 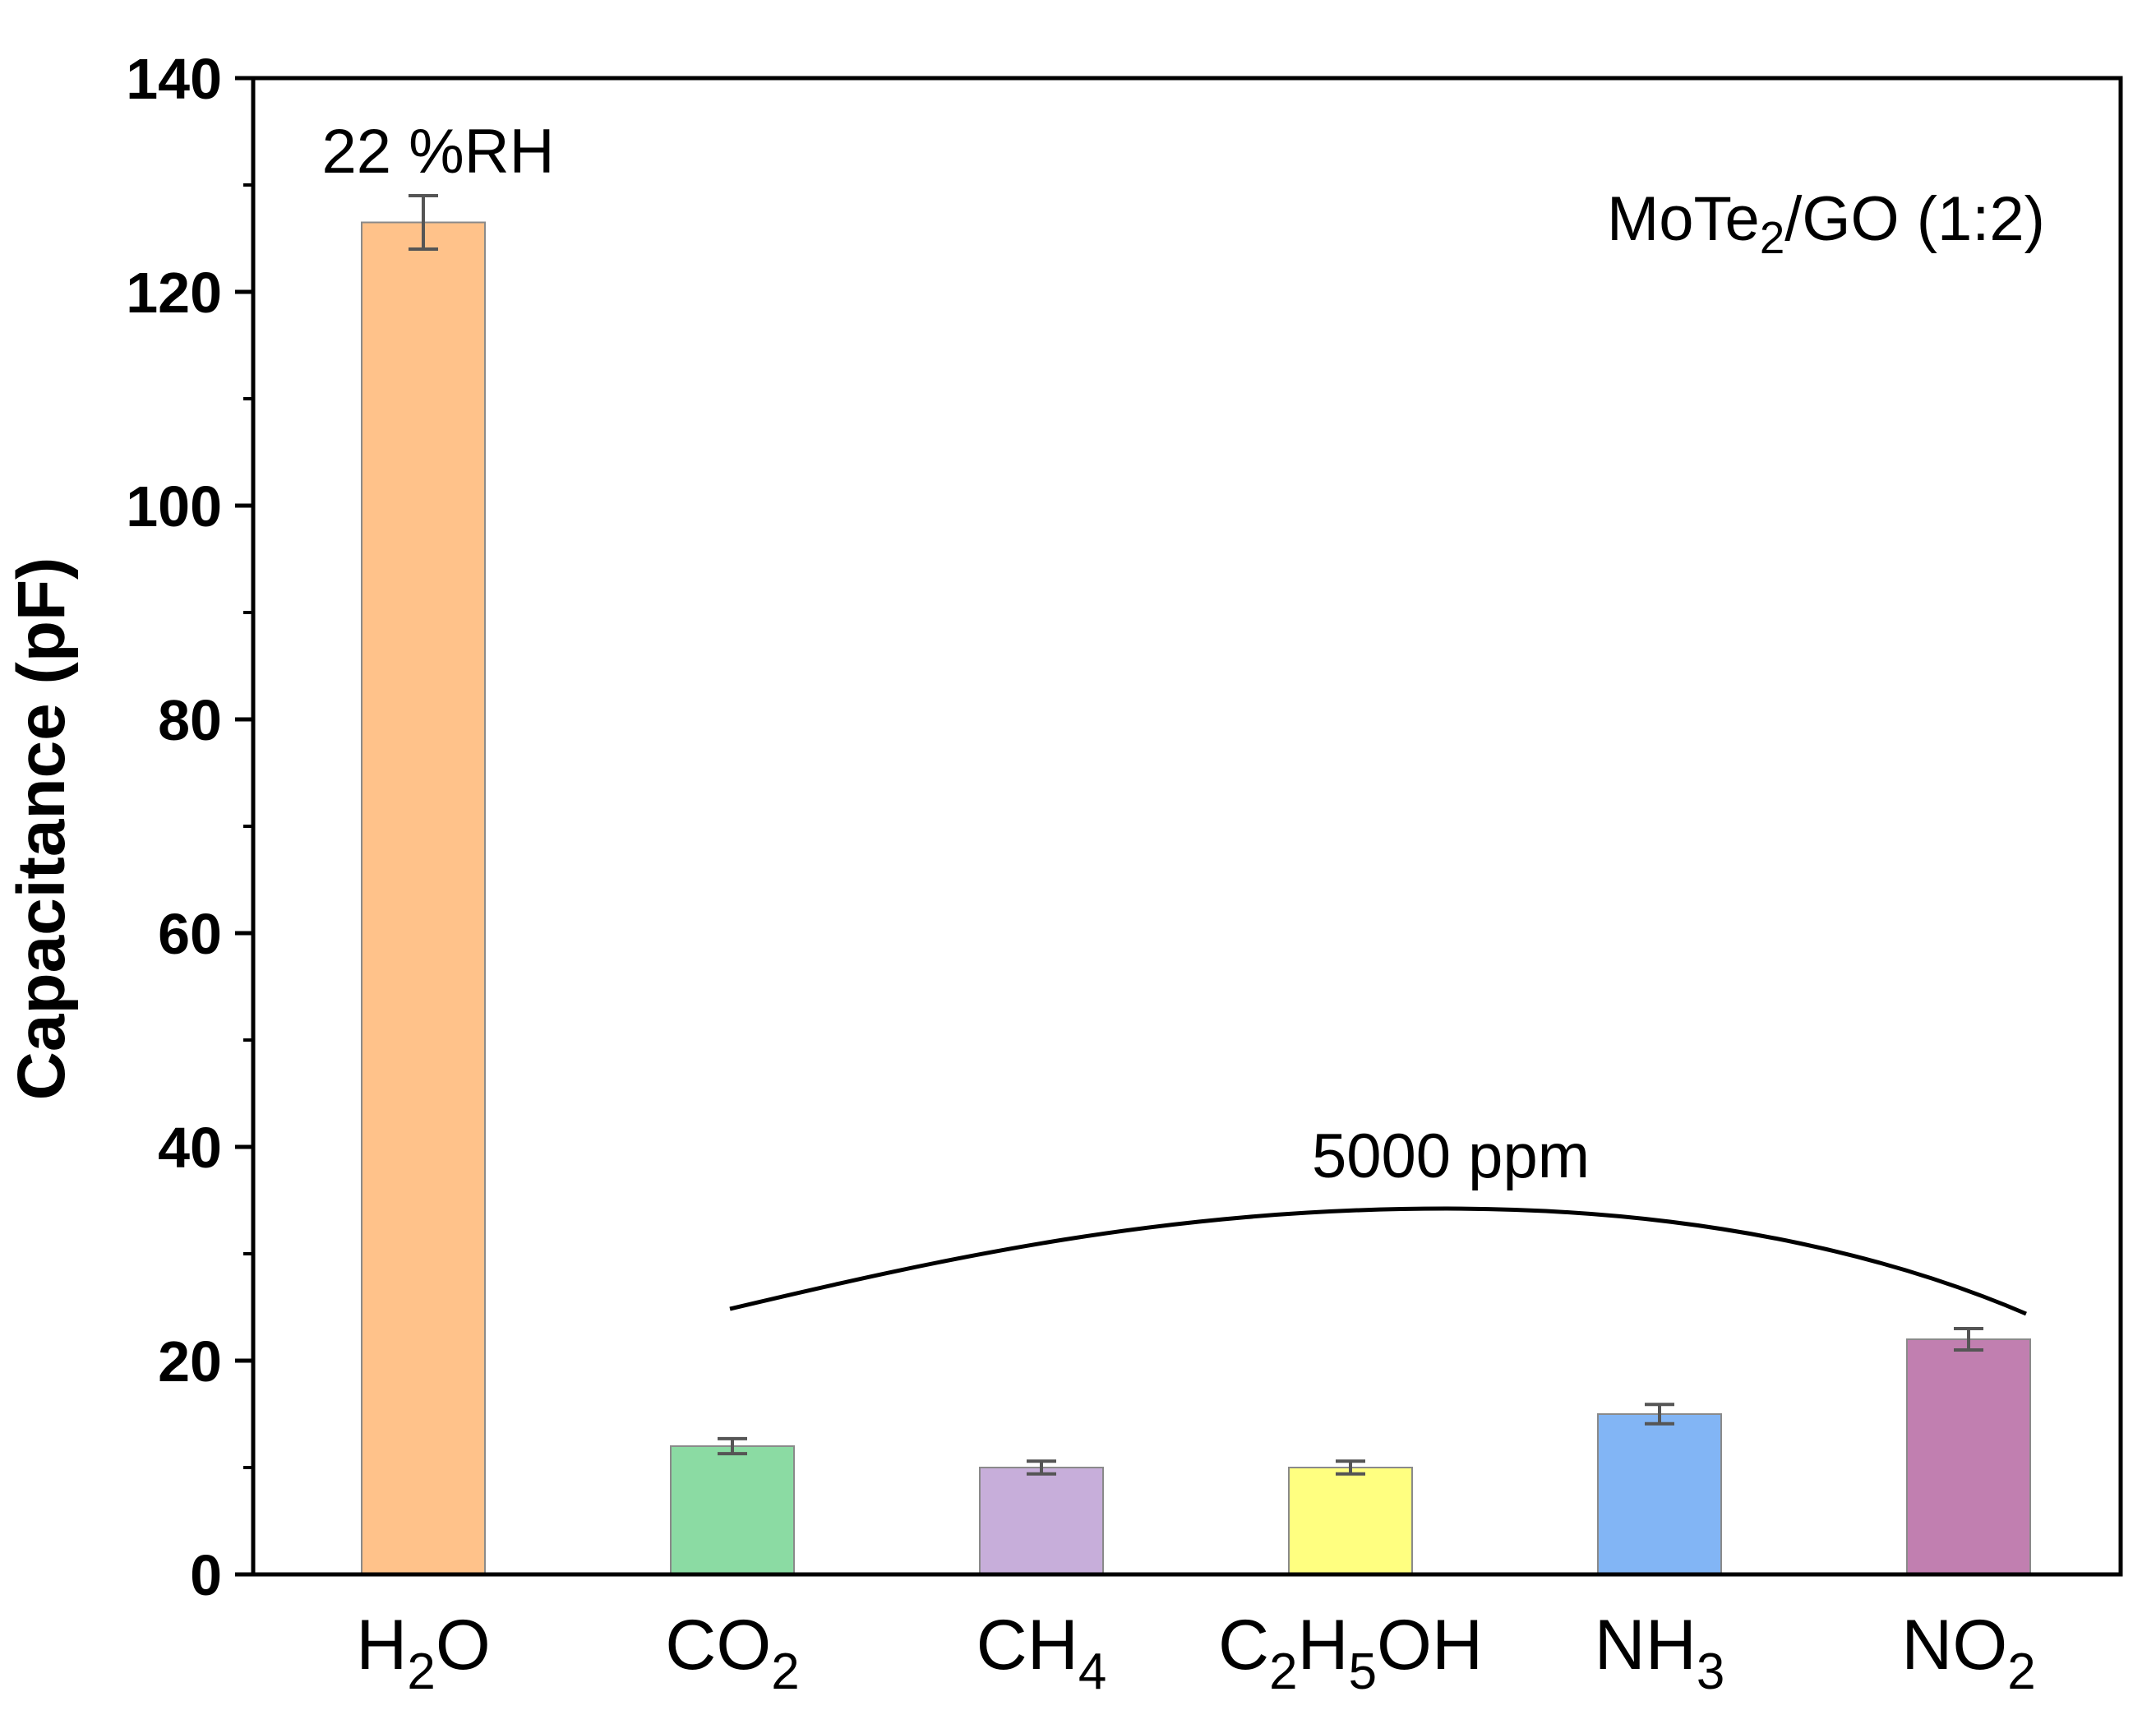 I want to click on y-tick-label: 0, so click(x=206, y=1575).